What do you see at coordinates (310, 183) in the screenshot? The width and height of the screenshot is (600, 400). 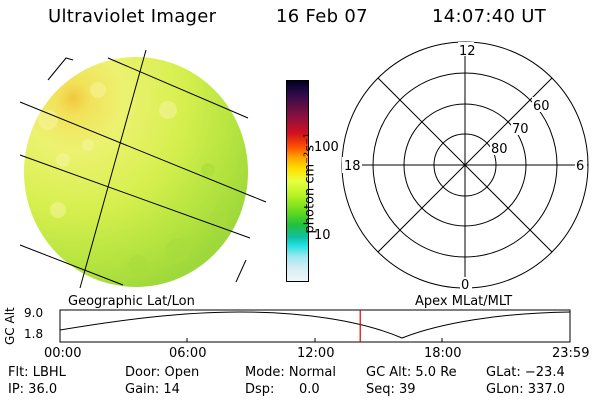 I see `colorbar-unit-label: photon cm⁻²s⁻¹` at bounding box center [310, 183].